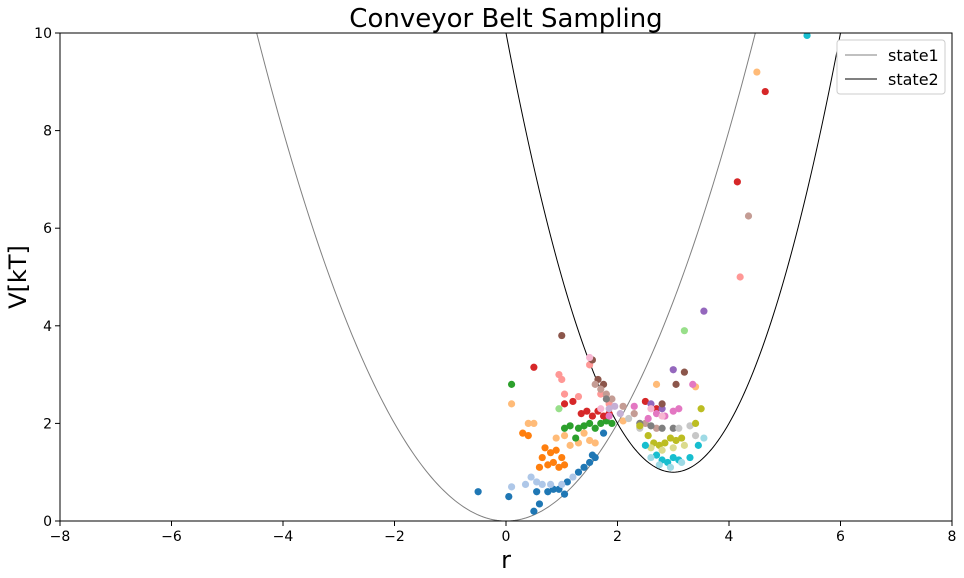 This screenshot has height=578, width=964. Describe the element at coordinates (913, 79) in the screenshot. I see `legend-label-state2: state2` at that location.